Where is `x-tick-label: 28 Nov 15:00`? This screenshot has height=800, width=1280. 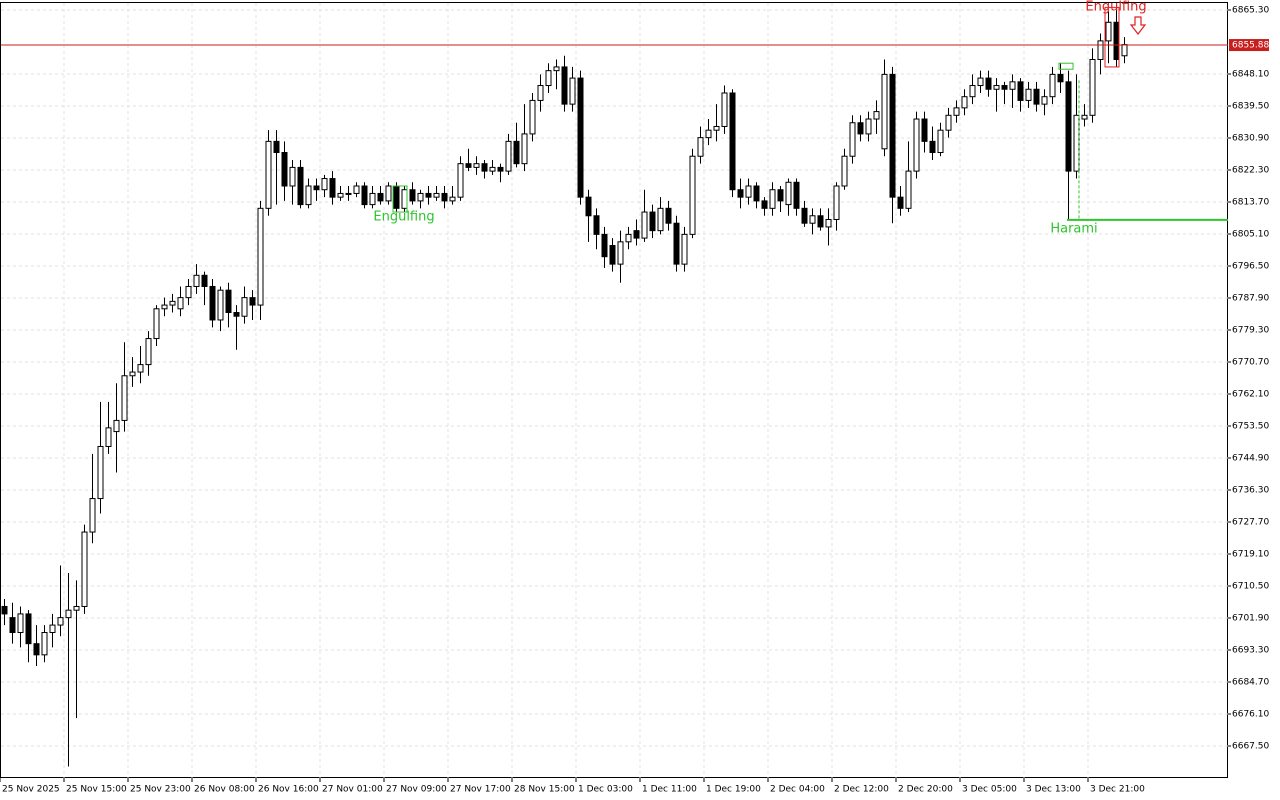 x-tick-label: 28 Nov 15:00 is located at coordinates (544, 790).